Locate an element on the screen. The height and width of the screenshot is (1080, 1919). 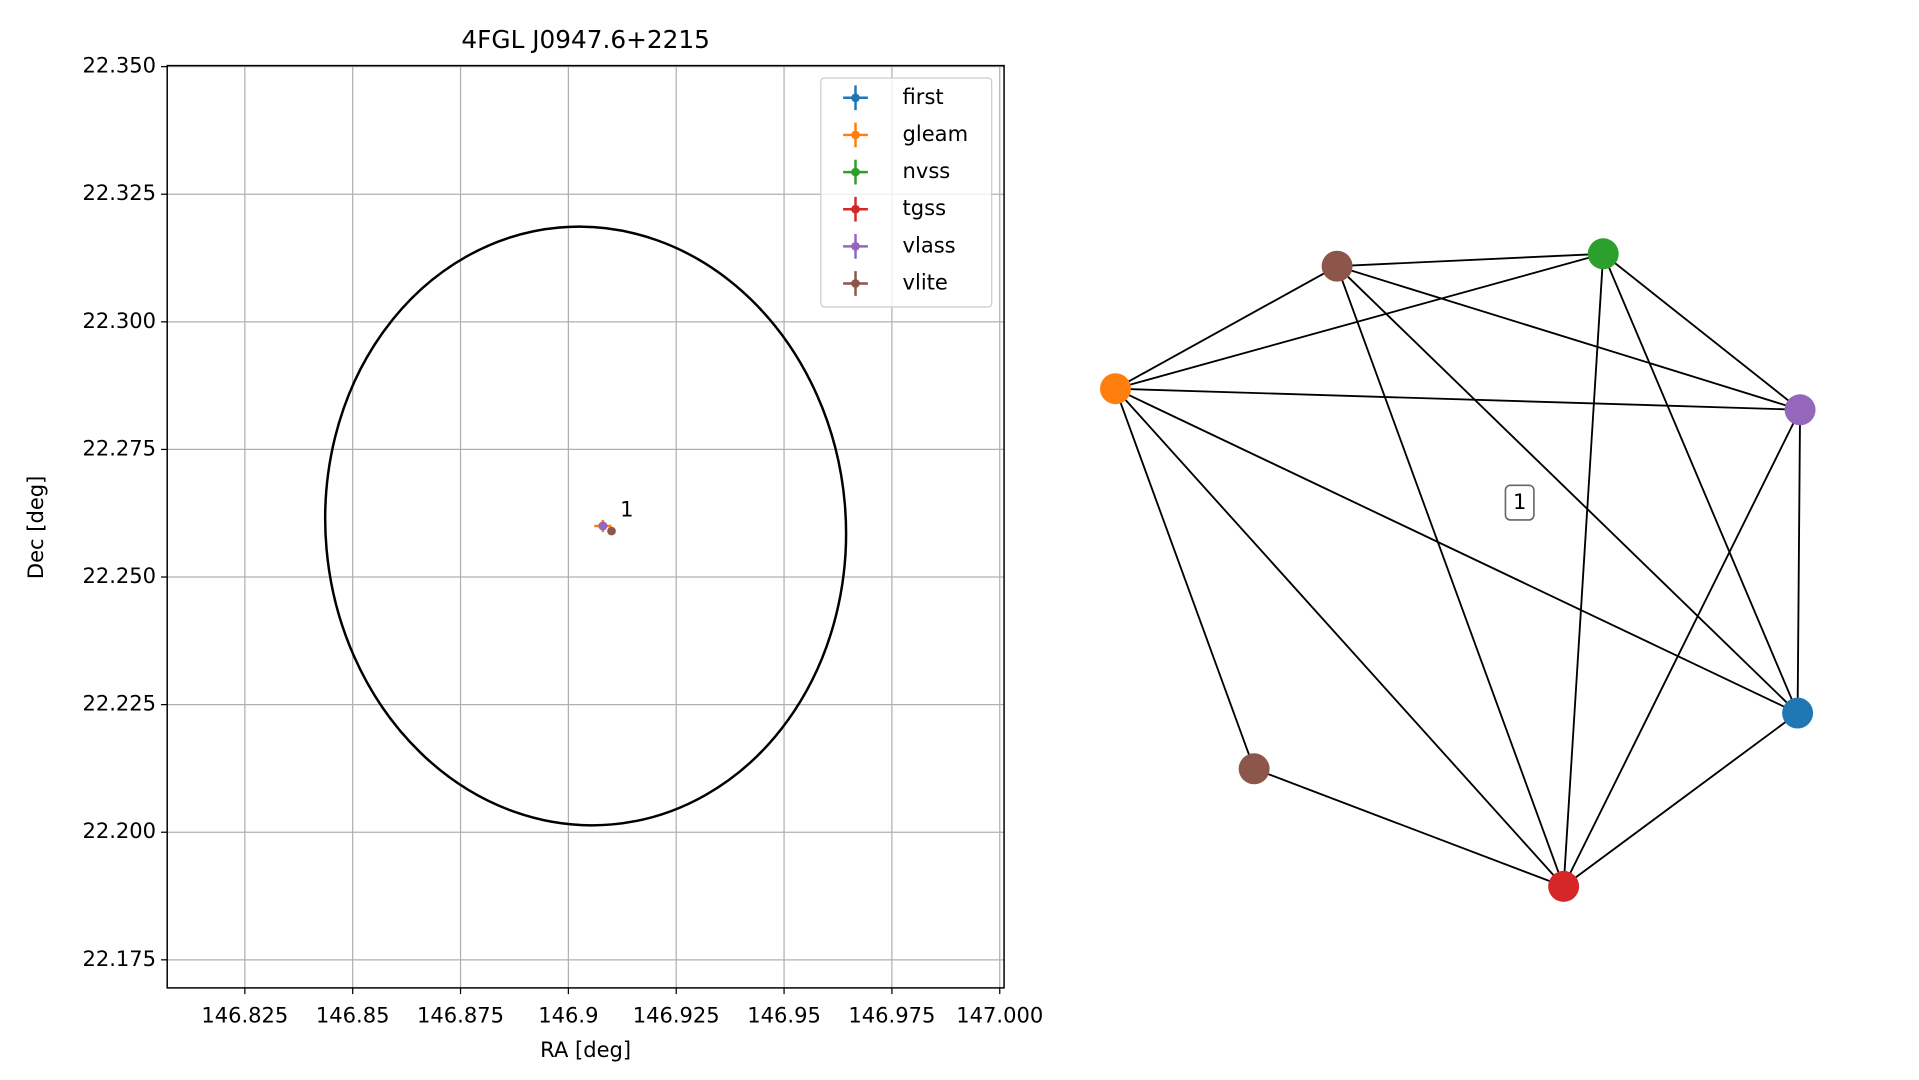
y-axis-label: Dec [deg] is located at coordinates (35, 527).